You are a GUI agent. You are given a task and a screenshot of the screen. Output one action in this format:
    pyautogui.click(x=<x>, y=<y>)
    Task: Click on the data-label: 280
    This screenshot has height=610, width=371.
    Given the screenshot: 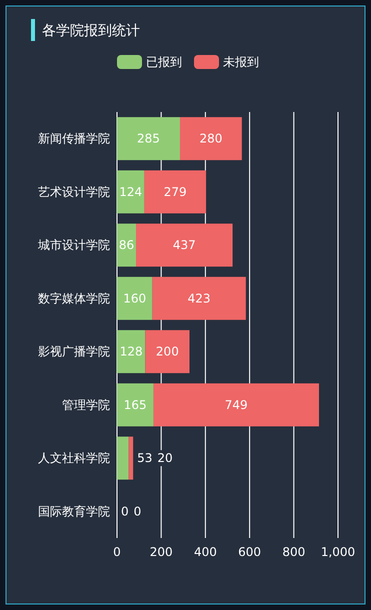 What is the action you would take?
    pyautogui.click(x=210, y=139)
    